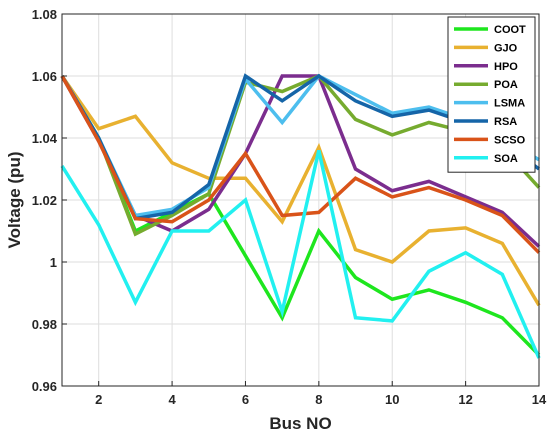 The image size is (550, 441). Describe the element at coordinates (98, 399) in the screenshot. I see `x-tick-label: 2` at that location.